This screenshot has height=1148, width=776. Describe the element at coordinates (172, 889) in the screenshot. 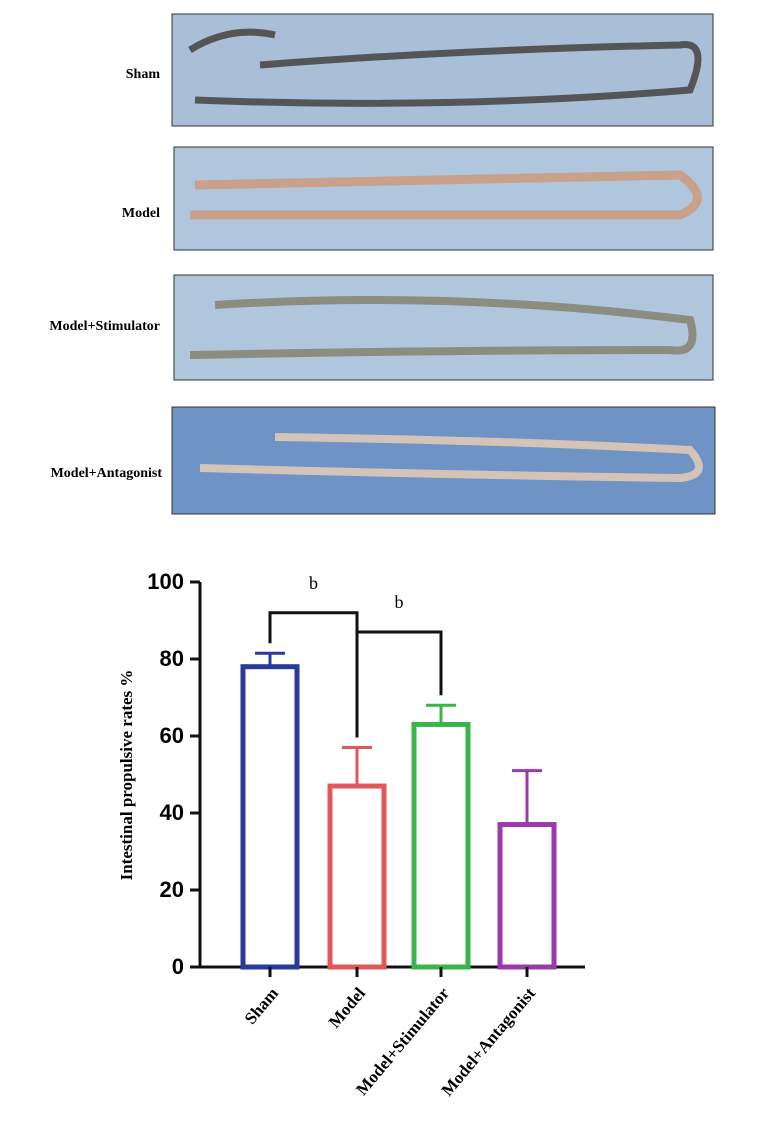

I see `y-tick-label: 20` at that location.